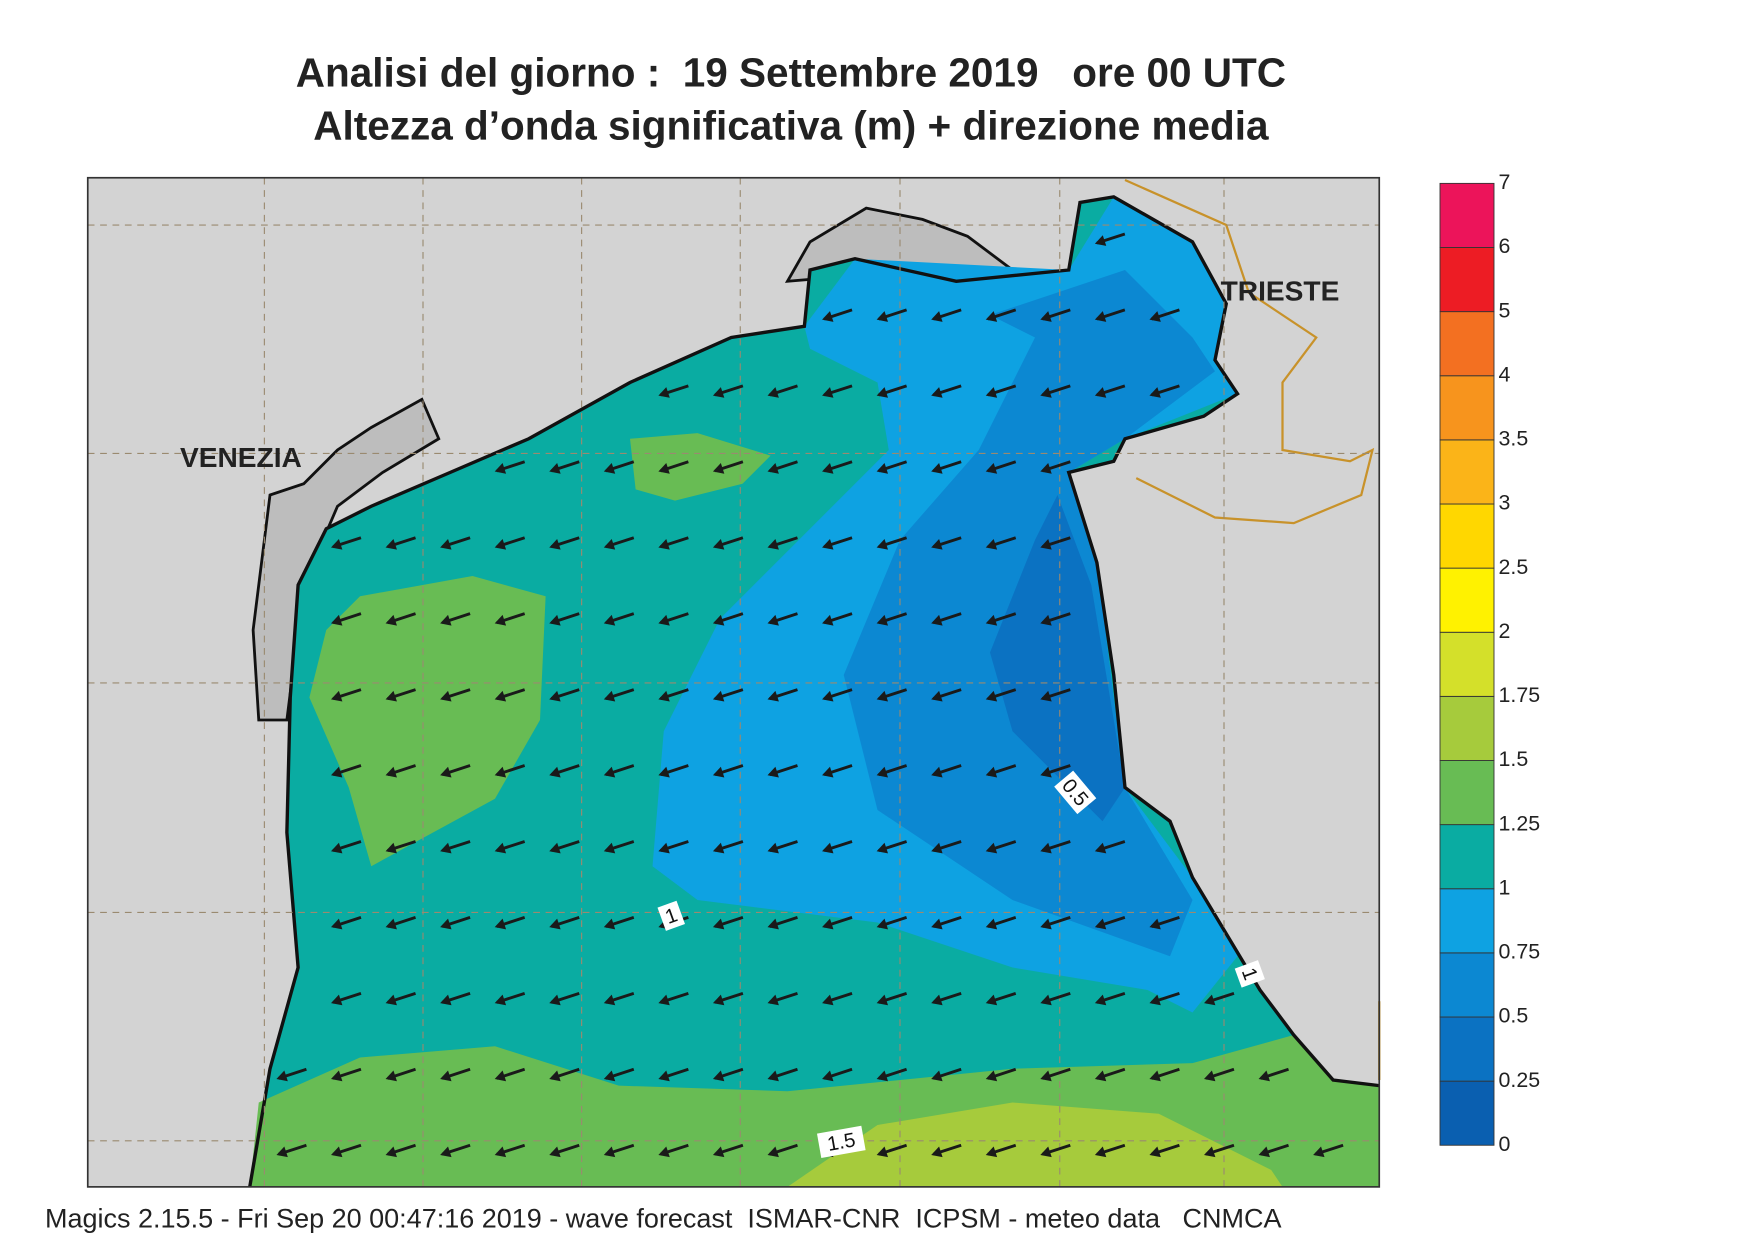 This screenshot has height=1242, width=1755. What do you see at coordinates (1514, 759) in the screenshot?
I see `colorbar-label: 1.5` at bounding box center [1514, 759].